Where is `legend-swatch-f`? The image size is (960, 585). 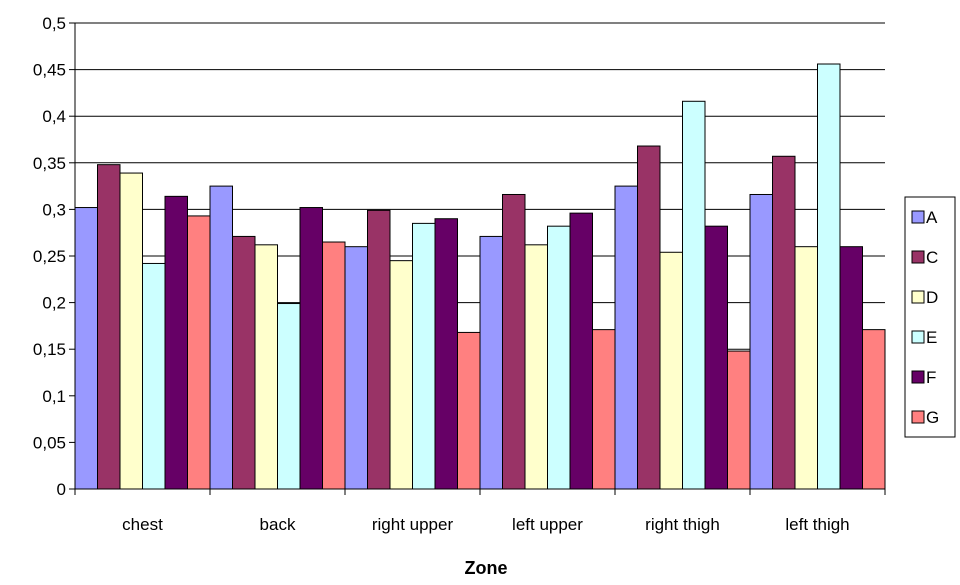 legend-swatch-f is located at coordinates (918, 377).